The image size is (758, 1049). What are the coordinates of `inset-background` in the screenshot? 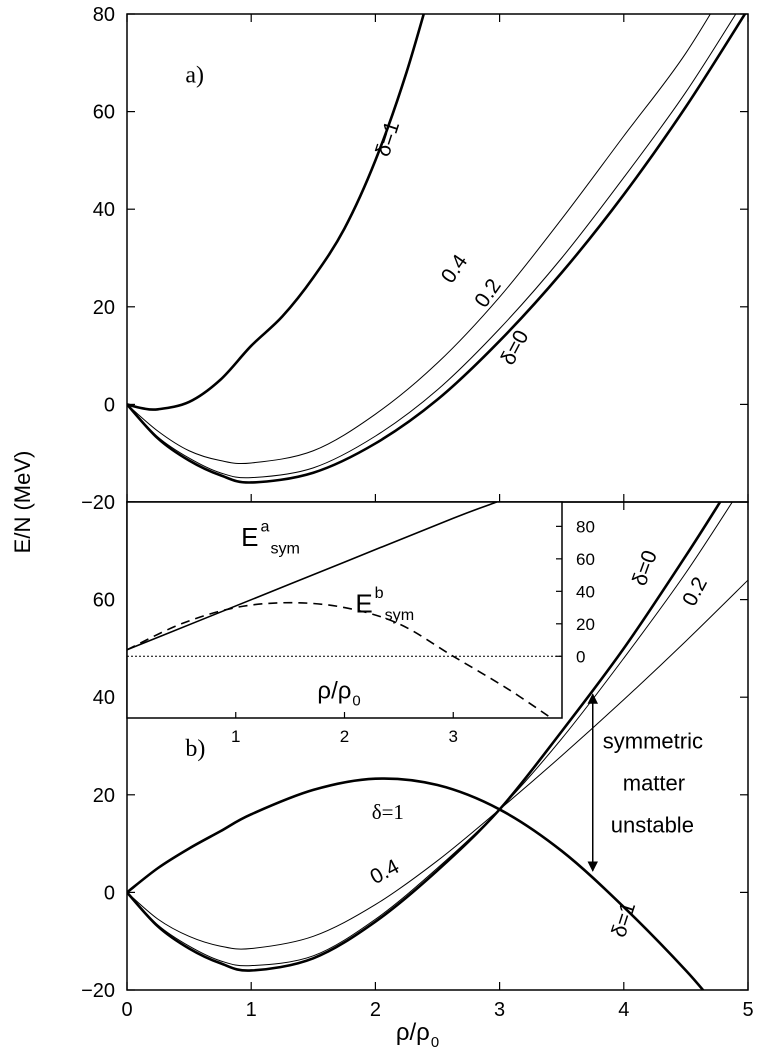 It's located at (344, 610).